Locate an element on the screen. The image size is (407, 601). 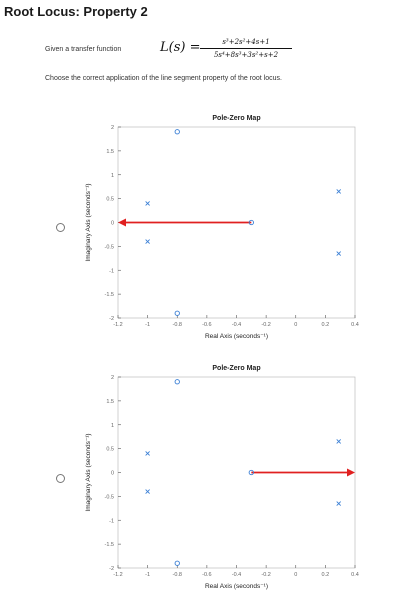
transfer-function-fraction: s³+2s²+4s+1 5s⁴+8s³+3s²+s+2 is located at coordinates (246, 48).